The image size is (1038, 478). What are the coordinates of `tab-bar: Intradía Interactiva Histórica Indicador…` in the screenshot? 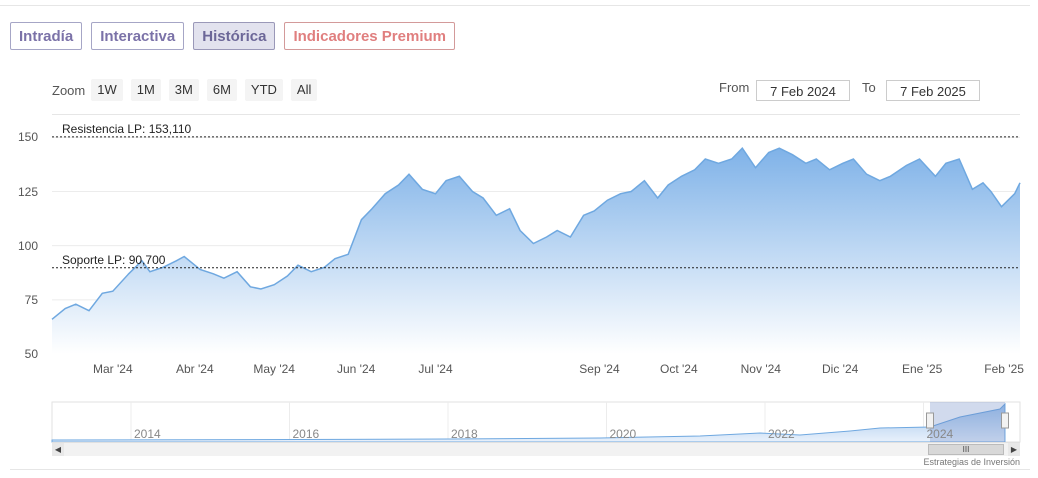 It's located at (232, 36).